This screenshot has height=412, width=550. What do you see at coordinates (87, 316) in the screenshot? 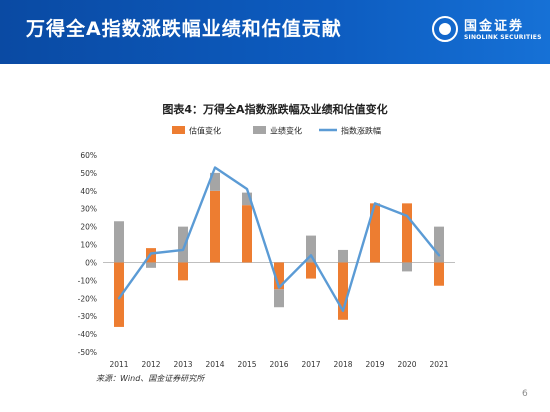
I see `y-tick-label: -30%` at bounding box center [87, 316].